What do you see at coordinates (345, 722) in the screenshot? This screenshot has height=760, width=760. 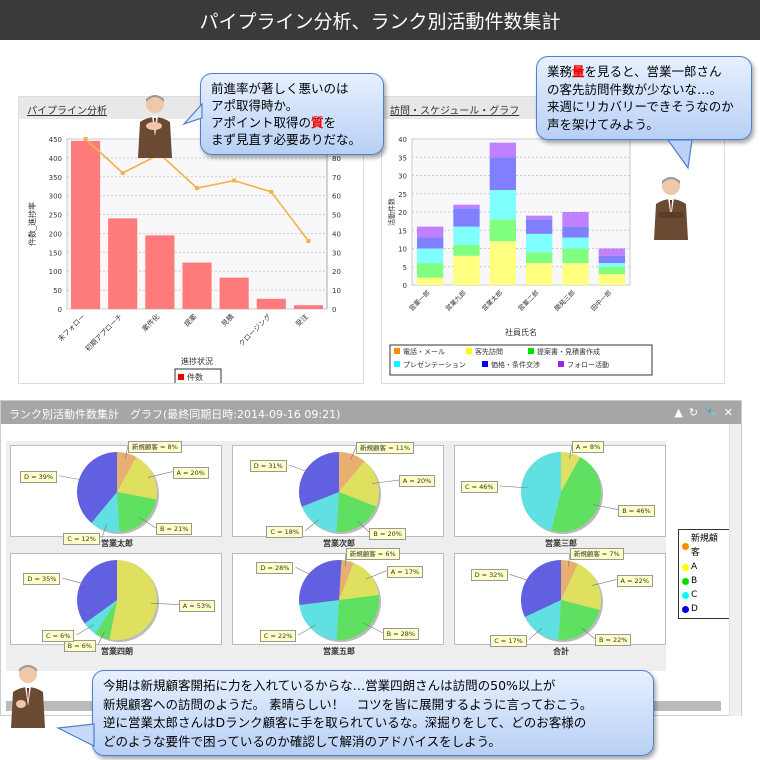 I see `bubble-line: 逆に営業太郎さんはDランク顧客に手を取られているな。深掘りをして、どのお客様の` at bounding box center [345, 722].